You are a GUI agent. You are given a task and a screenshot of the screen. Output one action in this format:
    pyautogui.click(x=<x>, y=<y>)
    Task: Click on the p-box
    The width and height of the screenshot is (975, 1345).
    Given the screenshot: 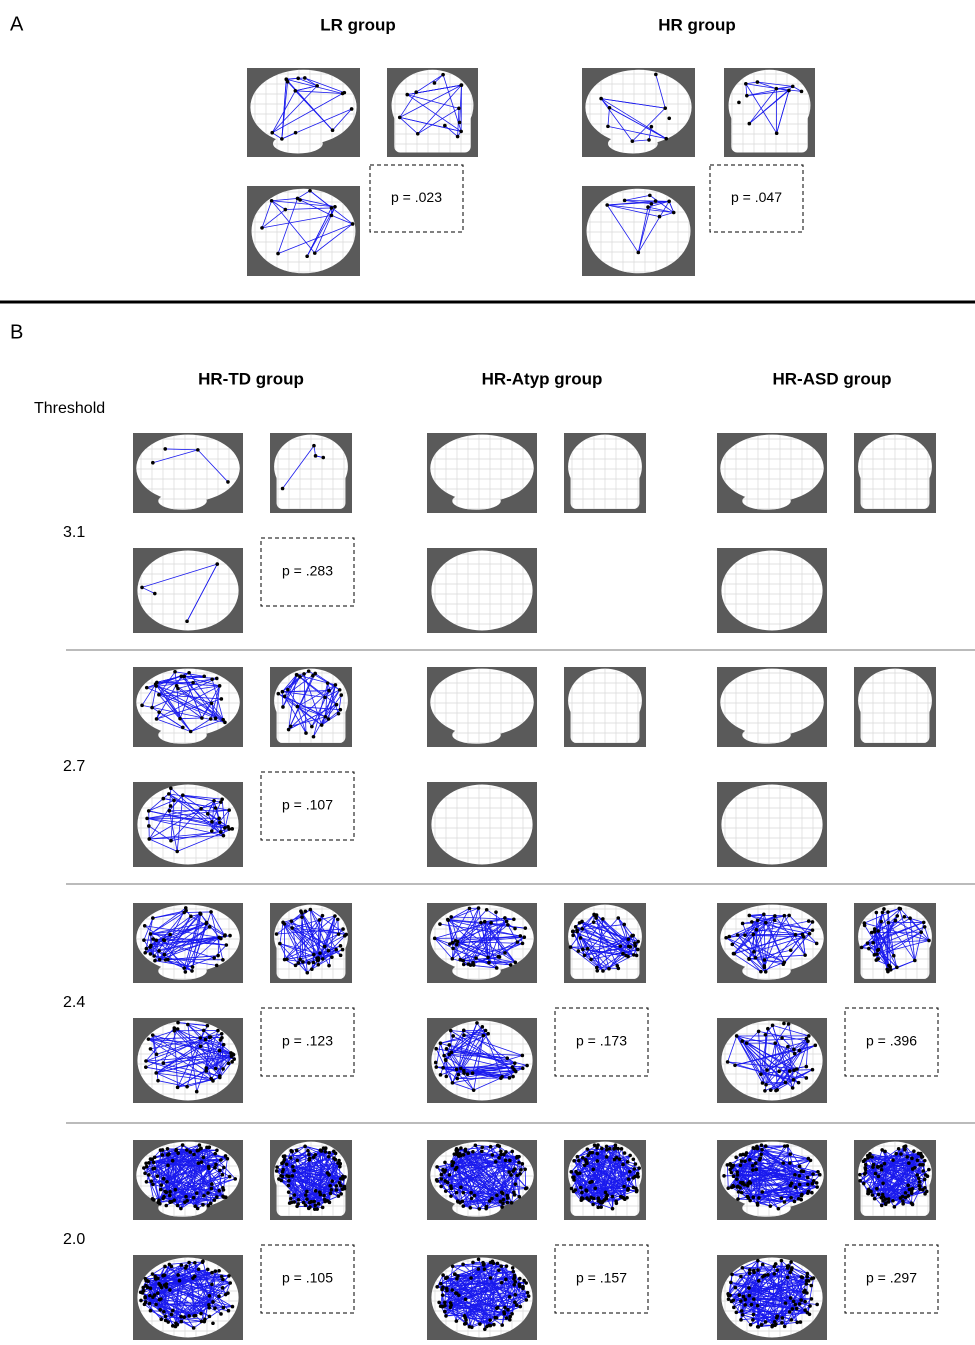 What is the action you would take?
    pyautogui.click(x=891, y=1042)
    